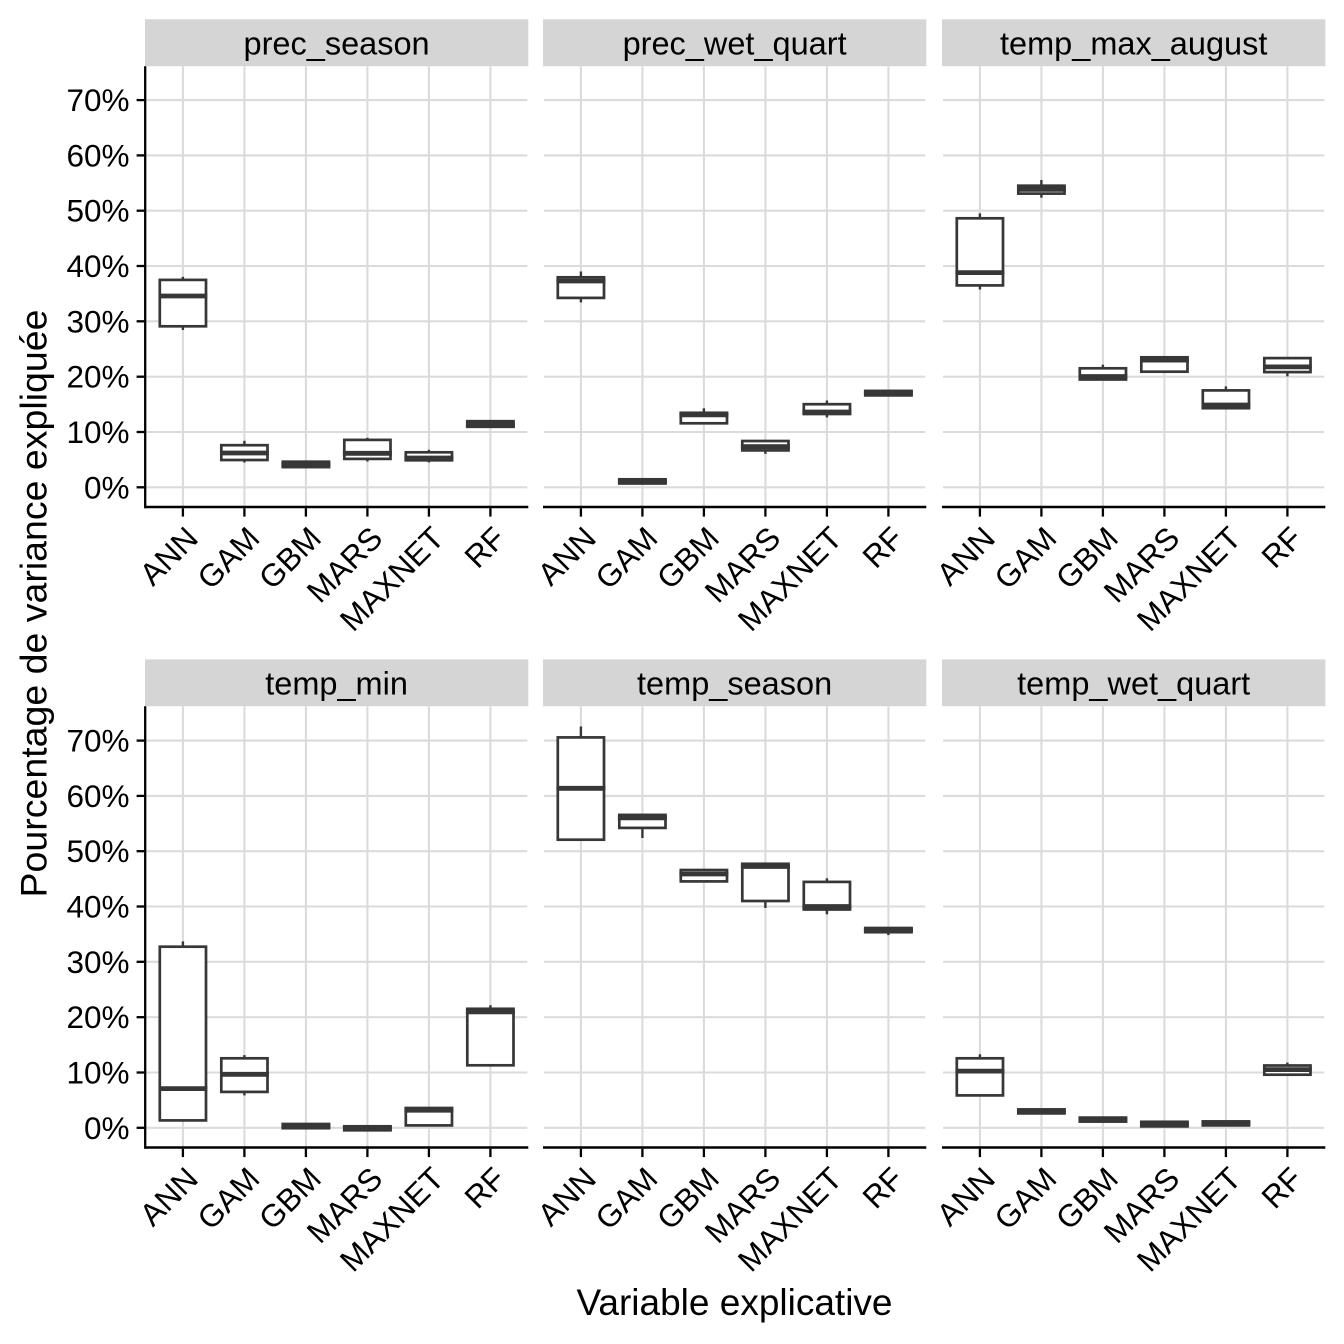 The image size is (1344, 1344). What do you see at coordinates (734, 1302) in the screenshot?
I see `svg-text: Variable explicative` at bounding box center [734, 1302].